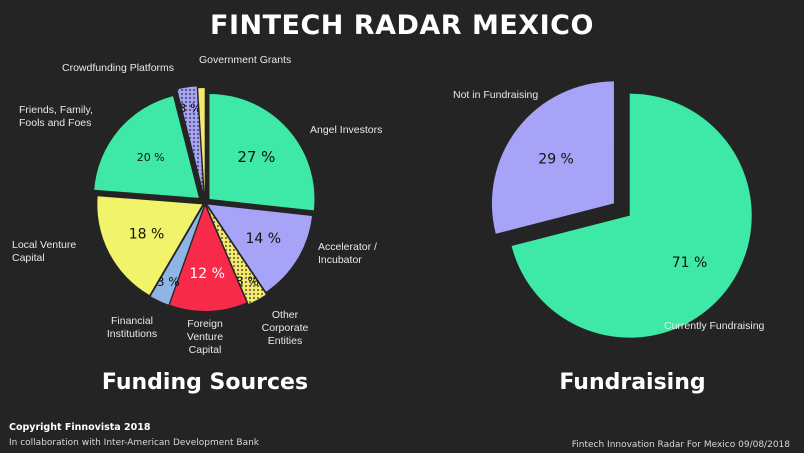  What do you see at coordinates (285, 328) in the screenshot?
I see `category-label-other-corporate-entities: Other Corporate Entities` at bounding box center [285, 328].